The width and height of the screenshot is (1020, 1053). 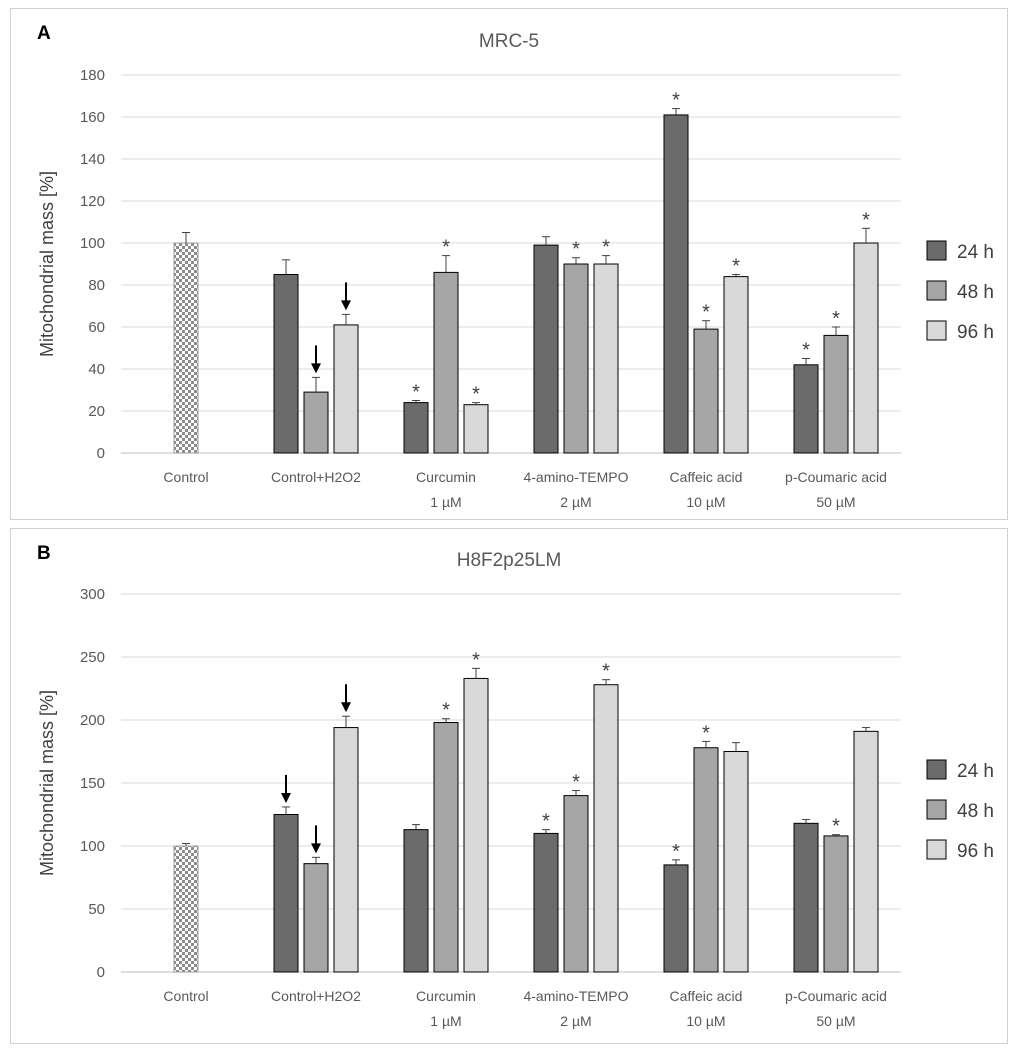 What do you see at coordinates (92, 783) in the screenshot?
I see `y-tick-label: 150` at bounding box center [92, 783].